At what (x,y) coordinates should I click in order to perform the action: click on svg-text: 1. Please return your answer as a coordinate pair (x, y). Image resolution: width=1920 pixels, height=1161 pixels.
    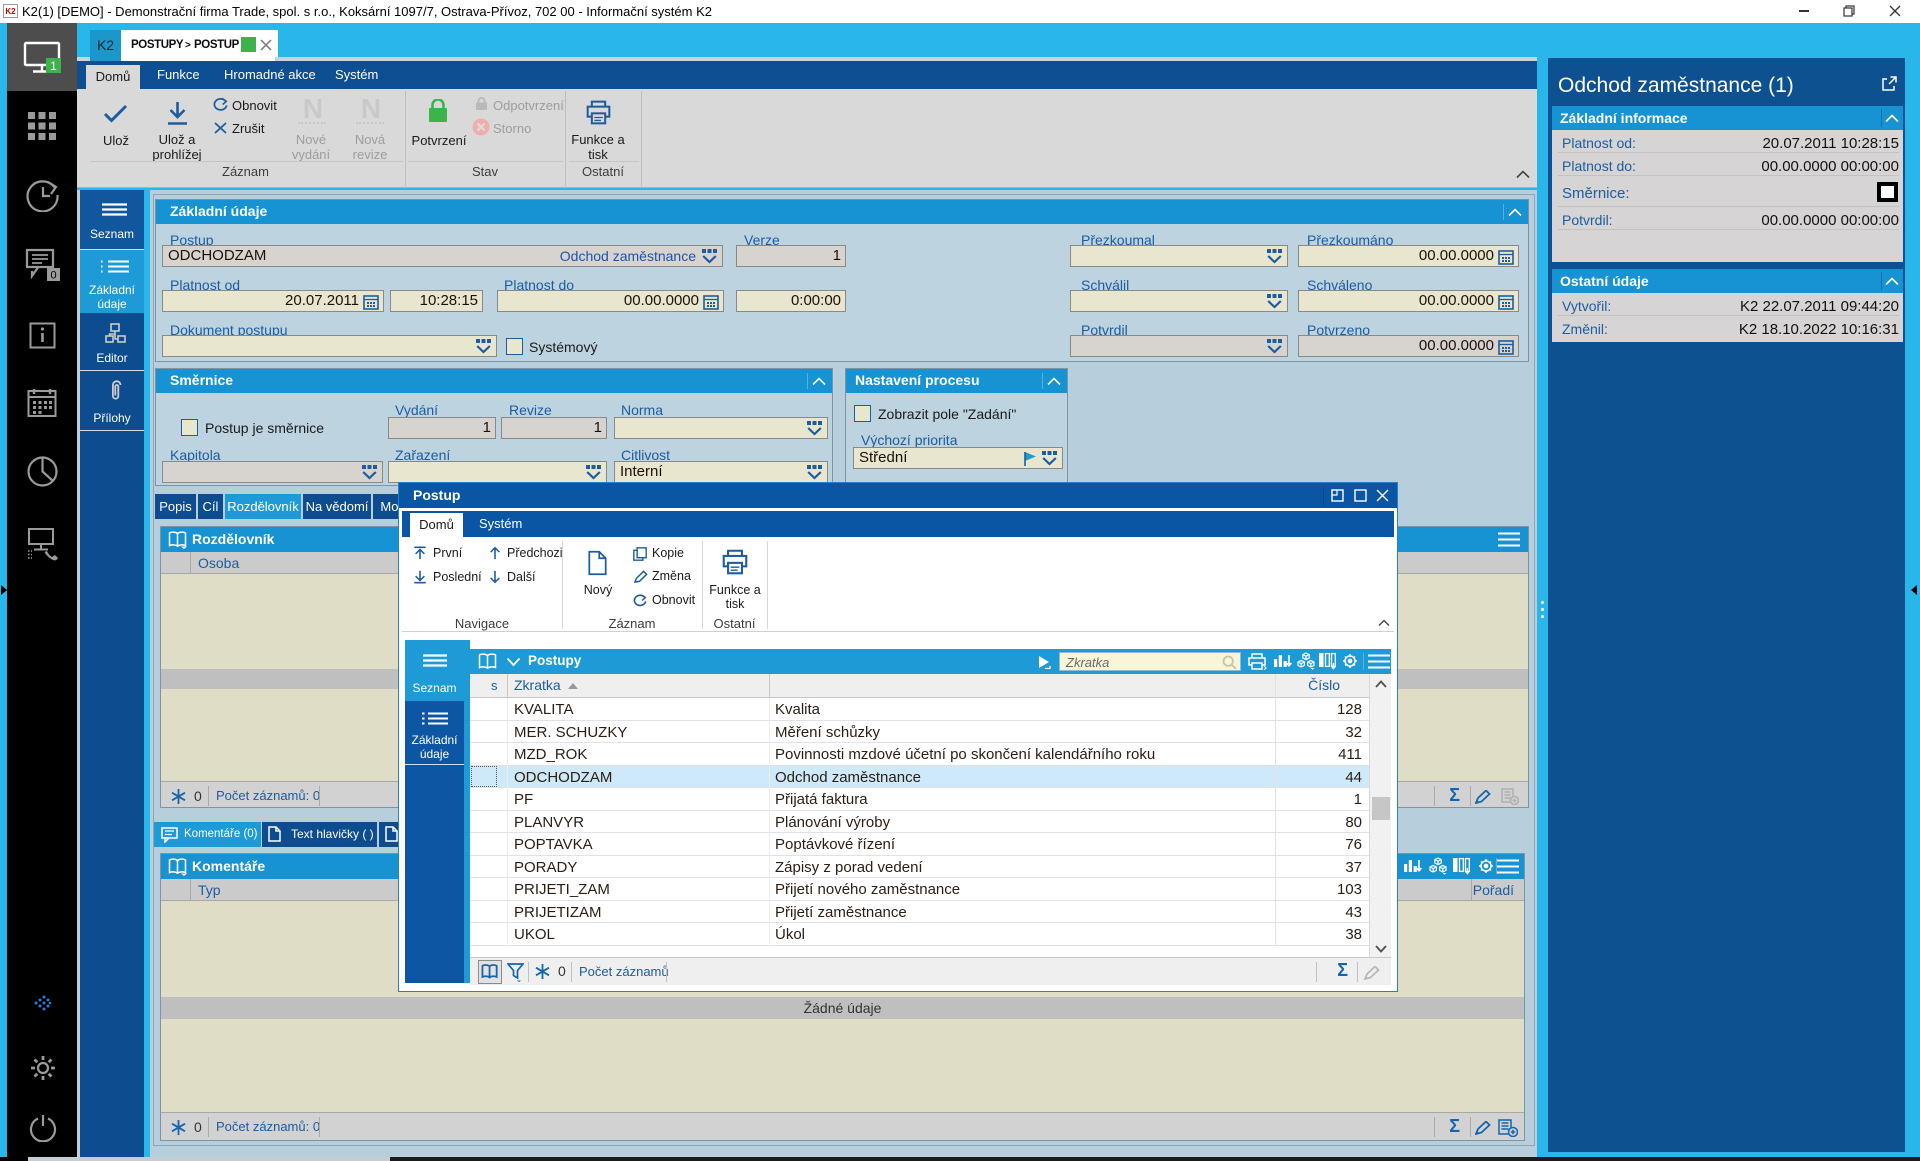
    Looking at the image, I should click on (53, 66).